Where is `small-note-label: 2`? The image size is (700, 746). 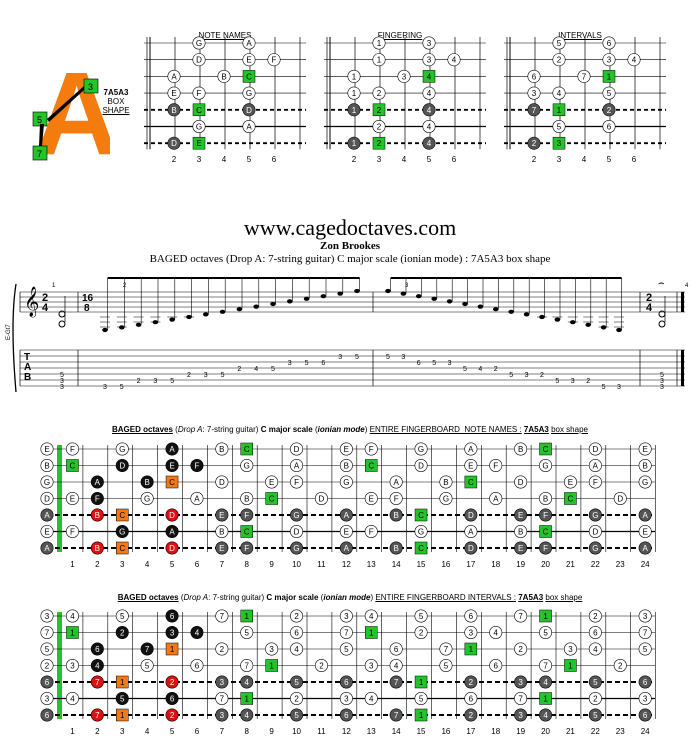
small-note-label: 2 is located at coordinates (534, 143).